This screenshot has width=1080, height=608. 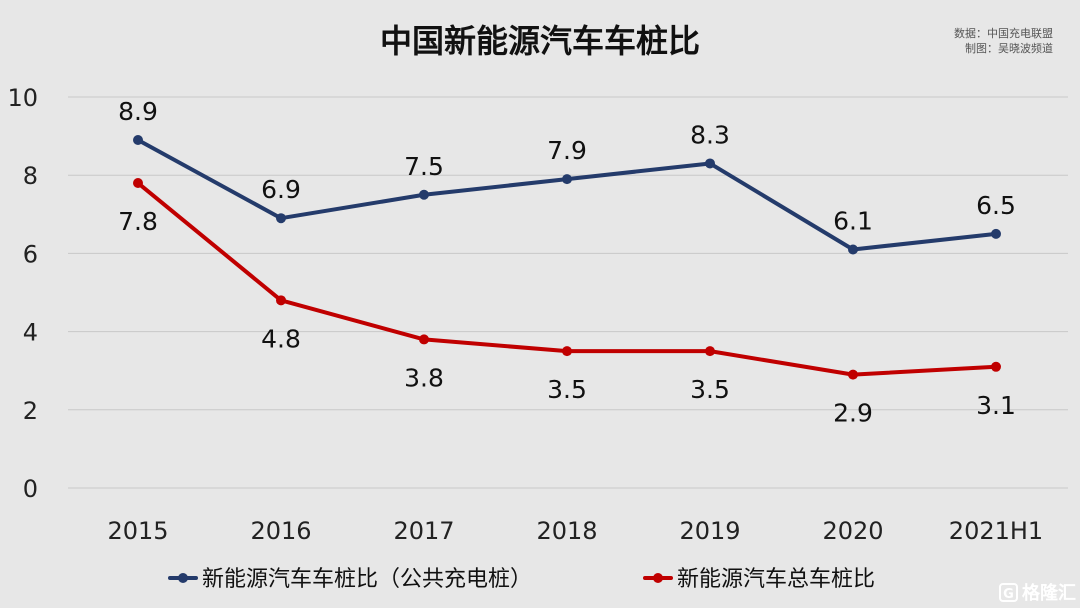 What do you see at coordinates (853, 220) in the screenshot?
I see `data-label: 6.1` at bounding box center [853, 220].